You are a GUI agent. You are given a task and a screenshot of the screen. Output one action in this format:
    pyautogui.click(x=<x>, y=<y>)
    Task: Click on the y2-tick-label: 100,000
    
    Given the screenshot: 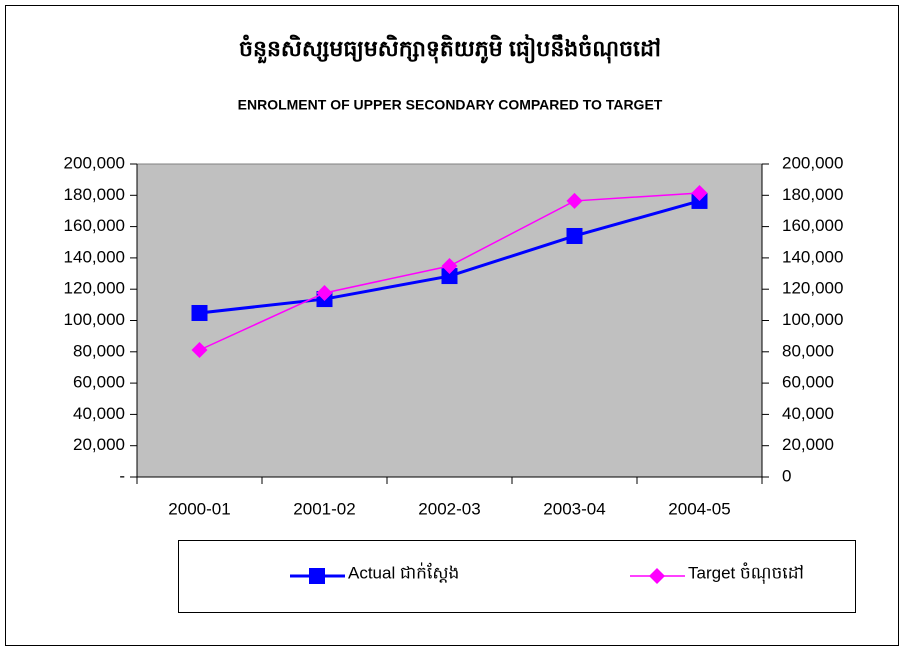 What is the action you would take?
    pyautogui.click(x=812, y=319)
    